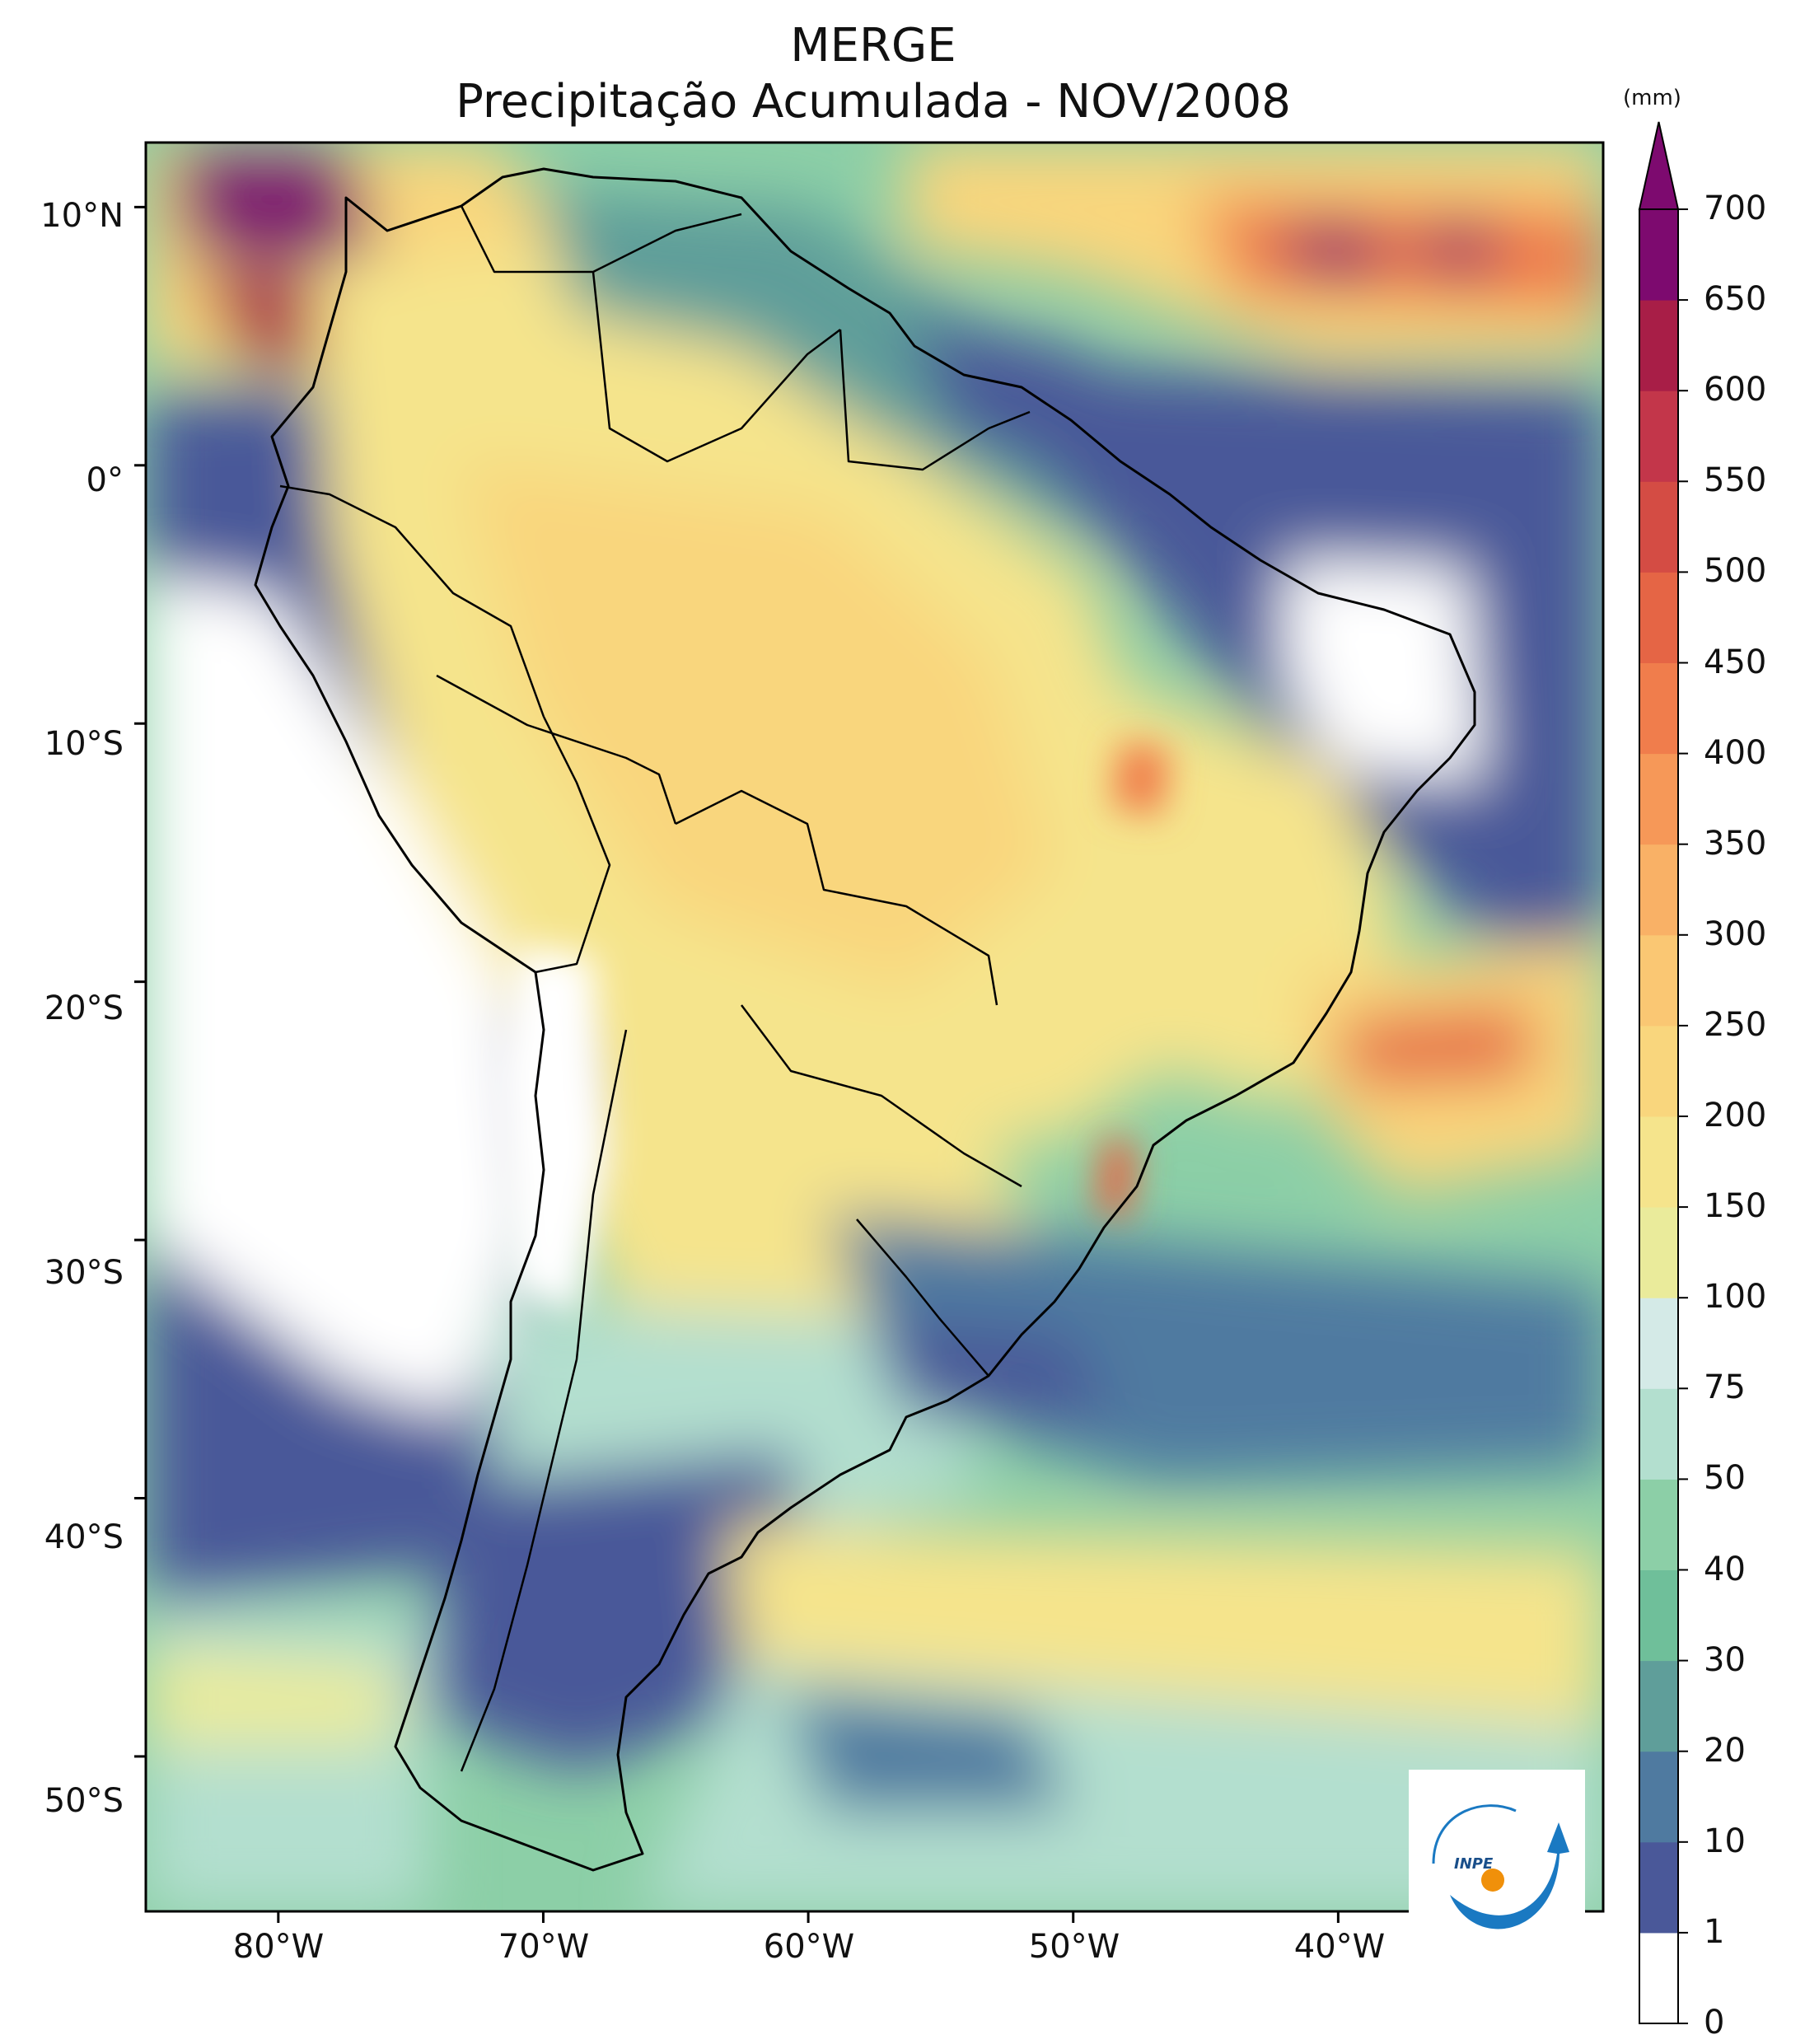 This screenshot has height=2044, width=1805. I want to click on title-line-2: Precipitação Acumulada - NOV/2008, so click(874, 102).